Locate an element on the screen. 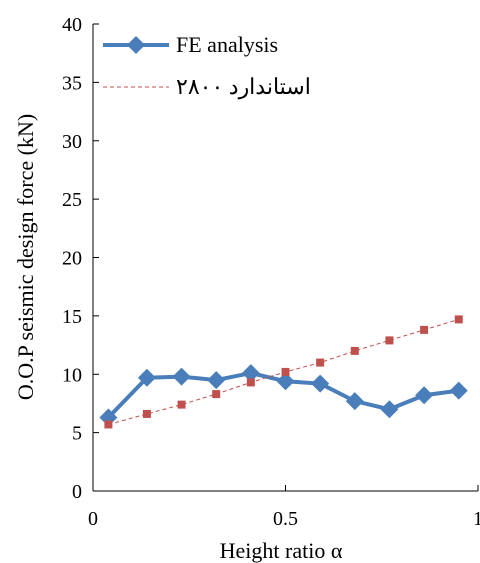 The height and width of the screenshot is (563, 480). legend: FE analysis استاندارد ۲۸۰۰ is located at coordinates (207, 66).